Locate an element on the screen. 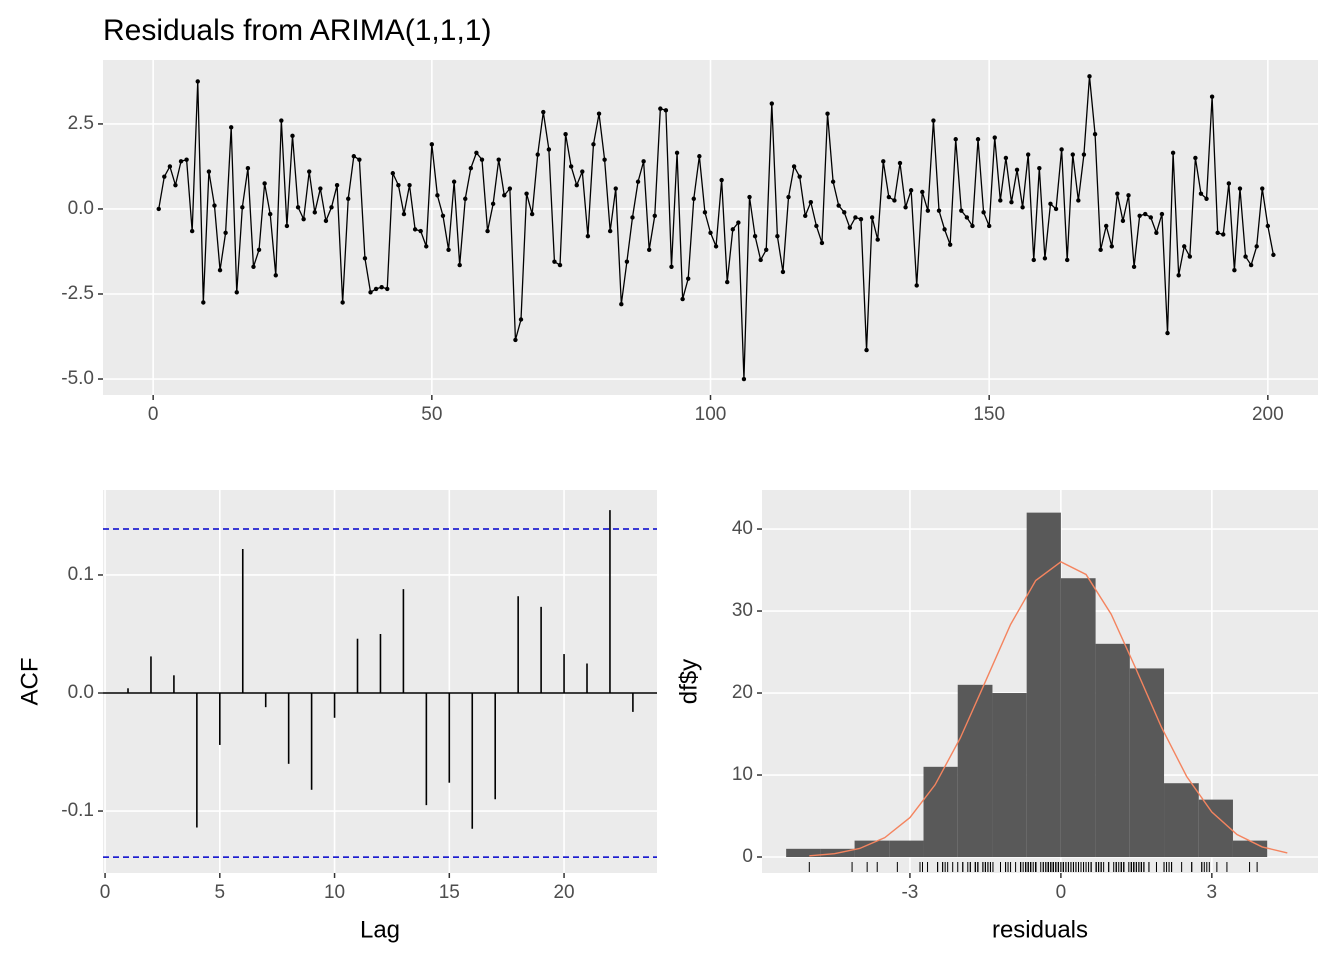  y-tick-label: -2.5 is located at coordinates (77, 293).